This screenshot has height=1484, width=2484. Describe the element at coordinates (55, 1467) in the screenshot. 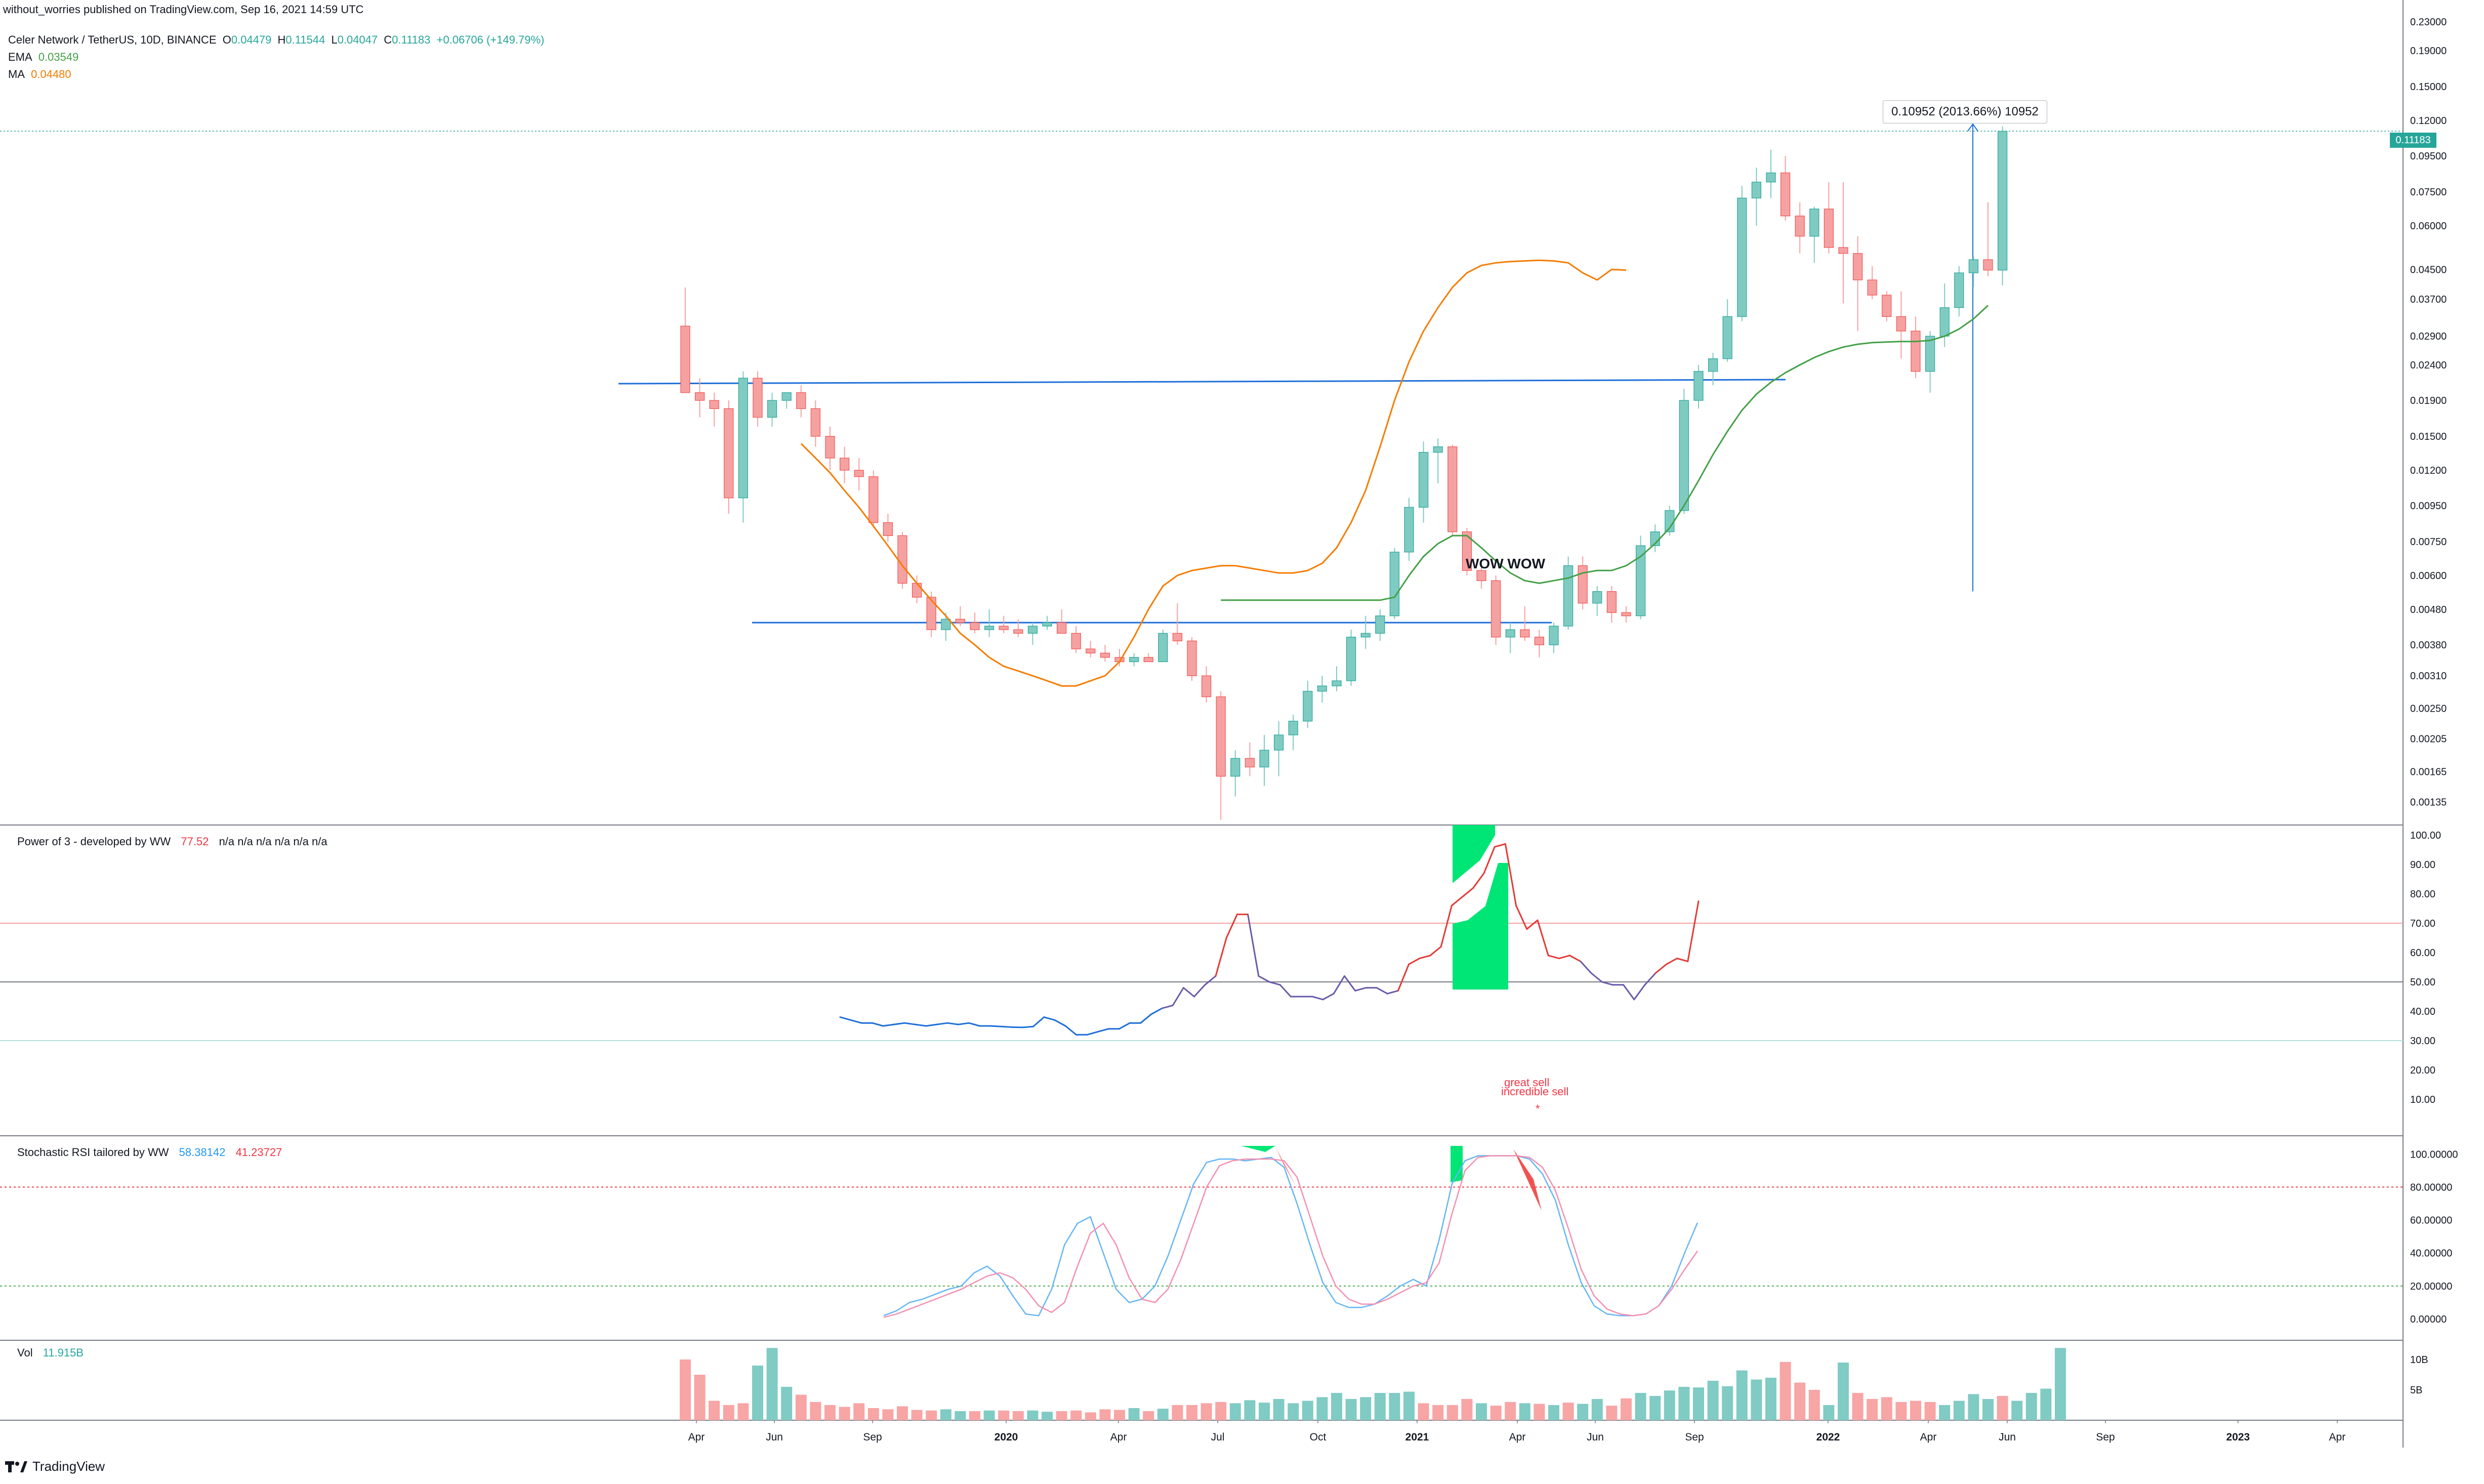

I see `tradingview-brand: TradingView` at that location.